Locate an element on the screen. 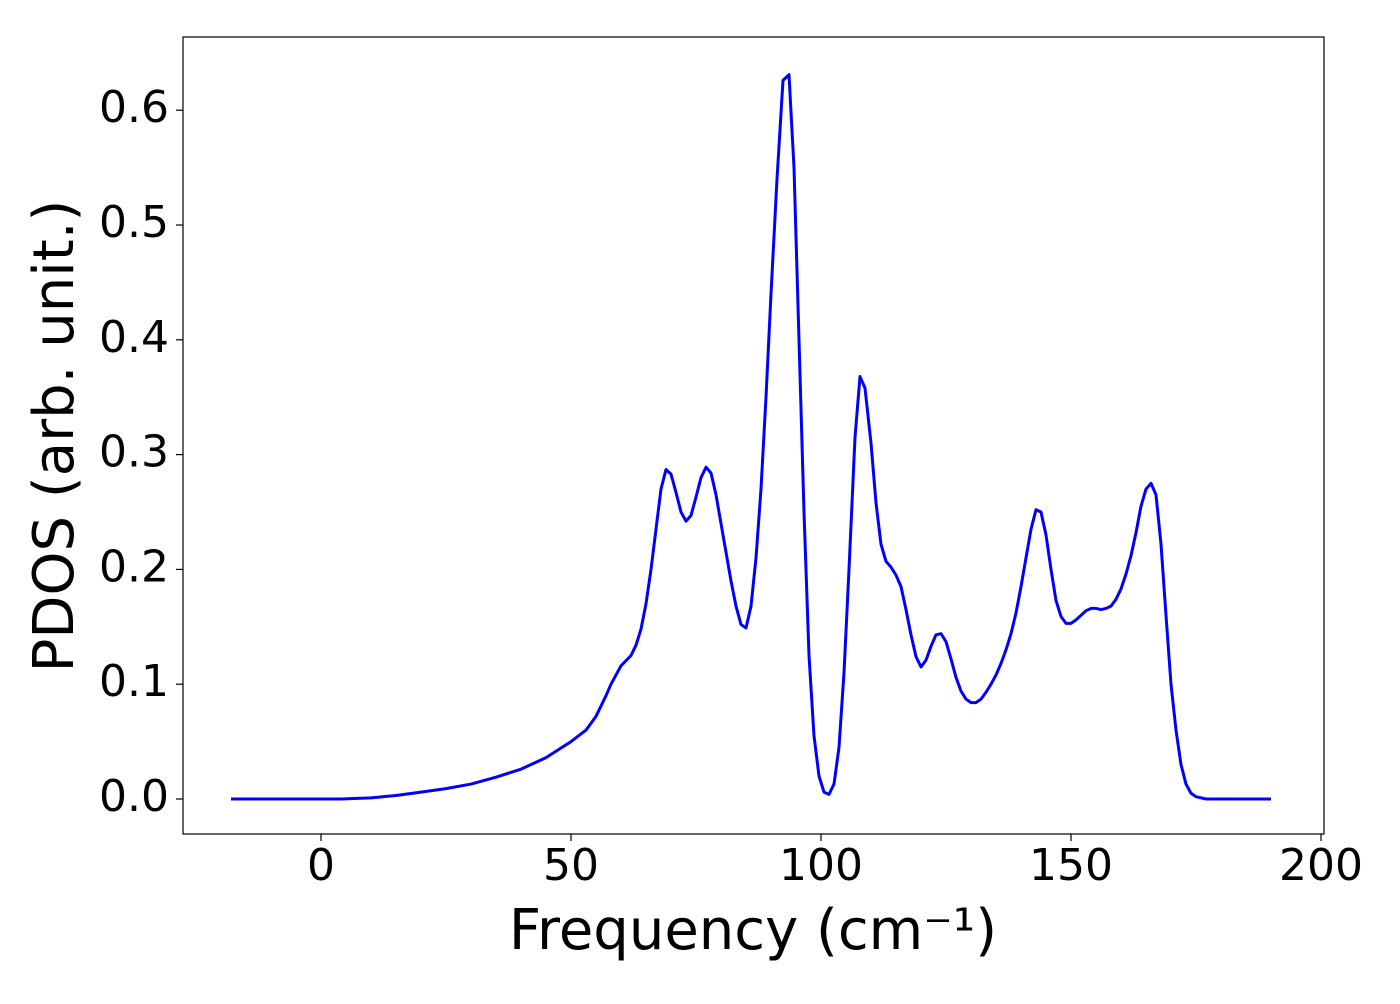 The image size is (1400, 1004). y-tick-label: 0.4 is located at coordinates (134, 337).